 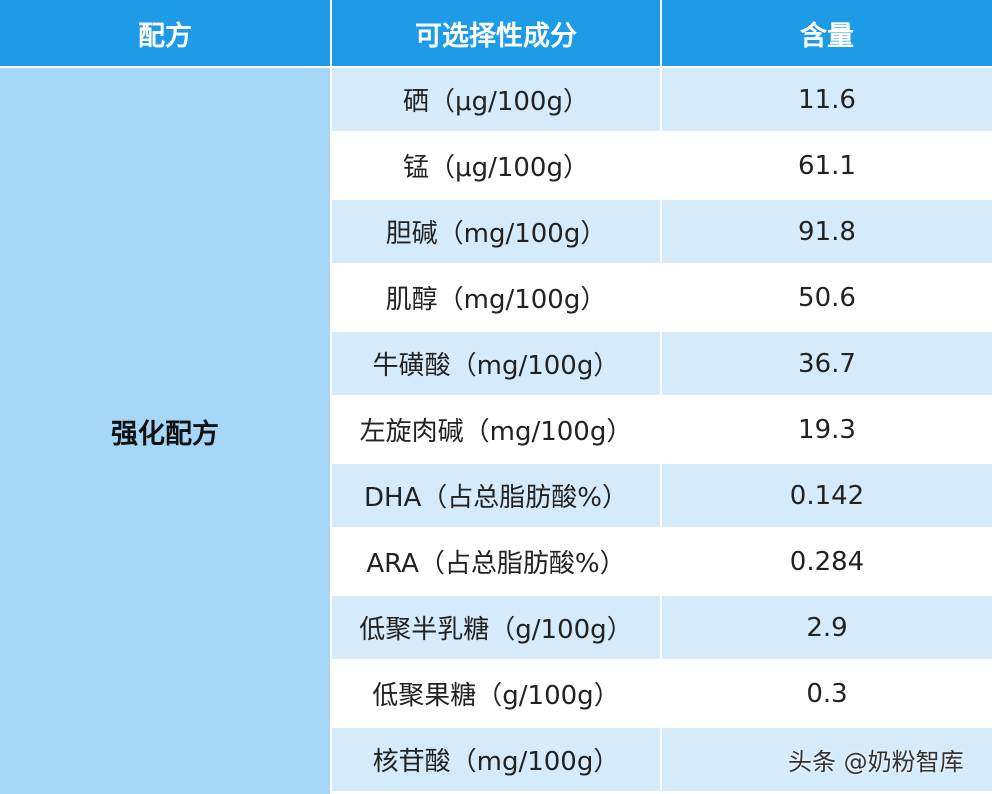 I want to click on ingredient-cell: 胆碱（mg/100g）, so click(x=496, y=231).